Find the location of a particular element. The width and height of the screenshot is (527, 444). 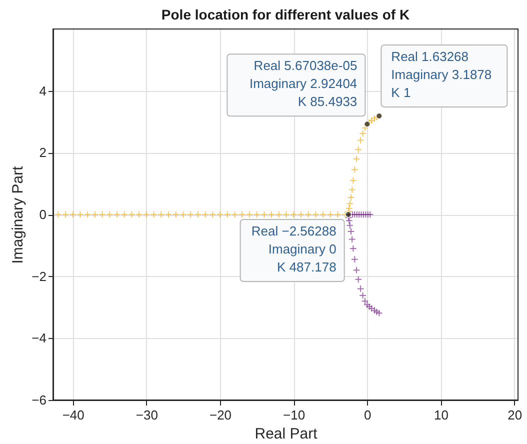

y-tick-label: −6 is located at coordinates (39, 400).